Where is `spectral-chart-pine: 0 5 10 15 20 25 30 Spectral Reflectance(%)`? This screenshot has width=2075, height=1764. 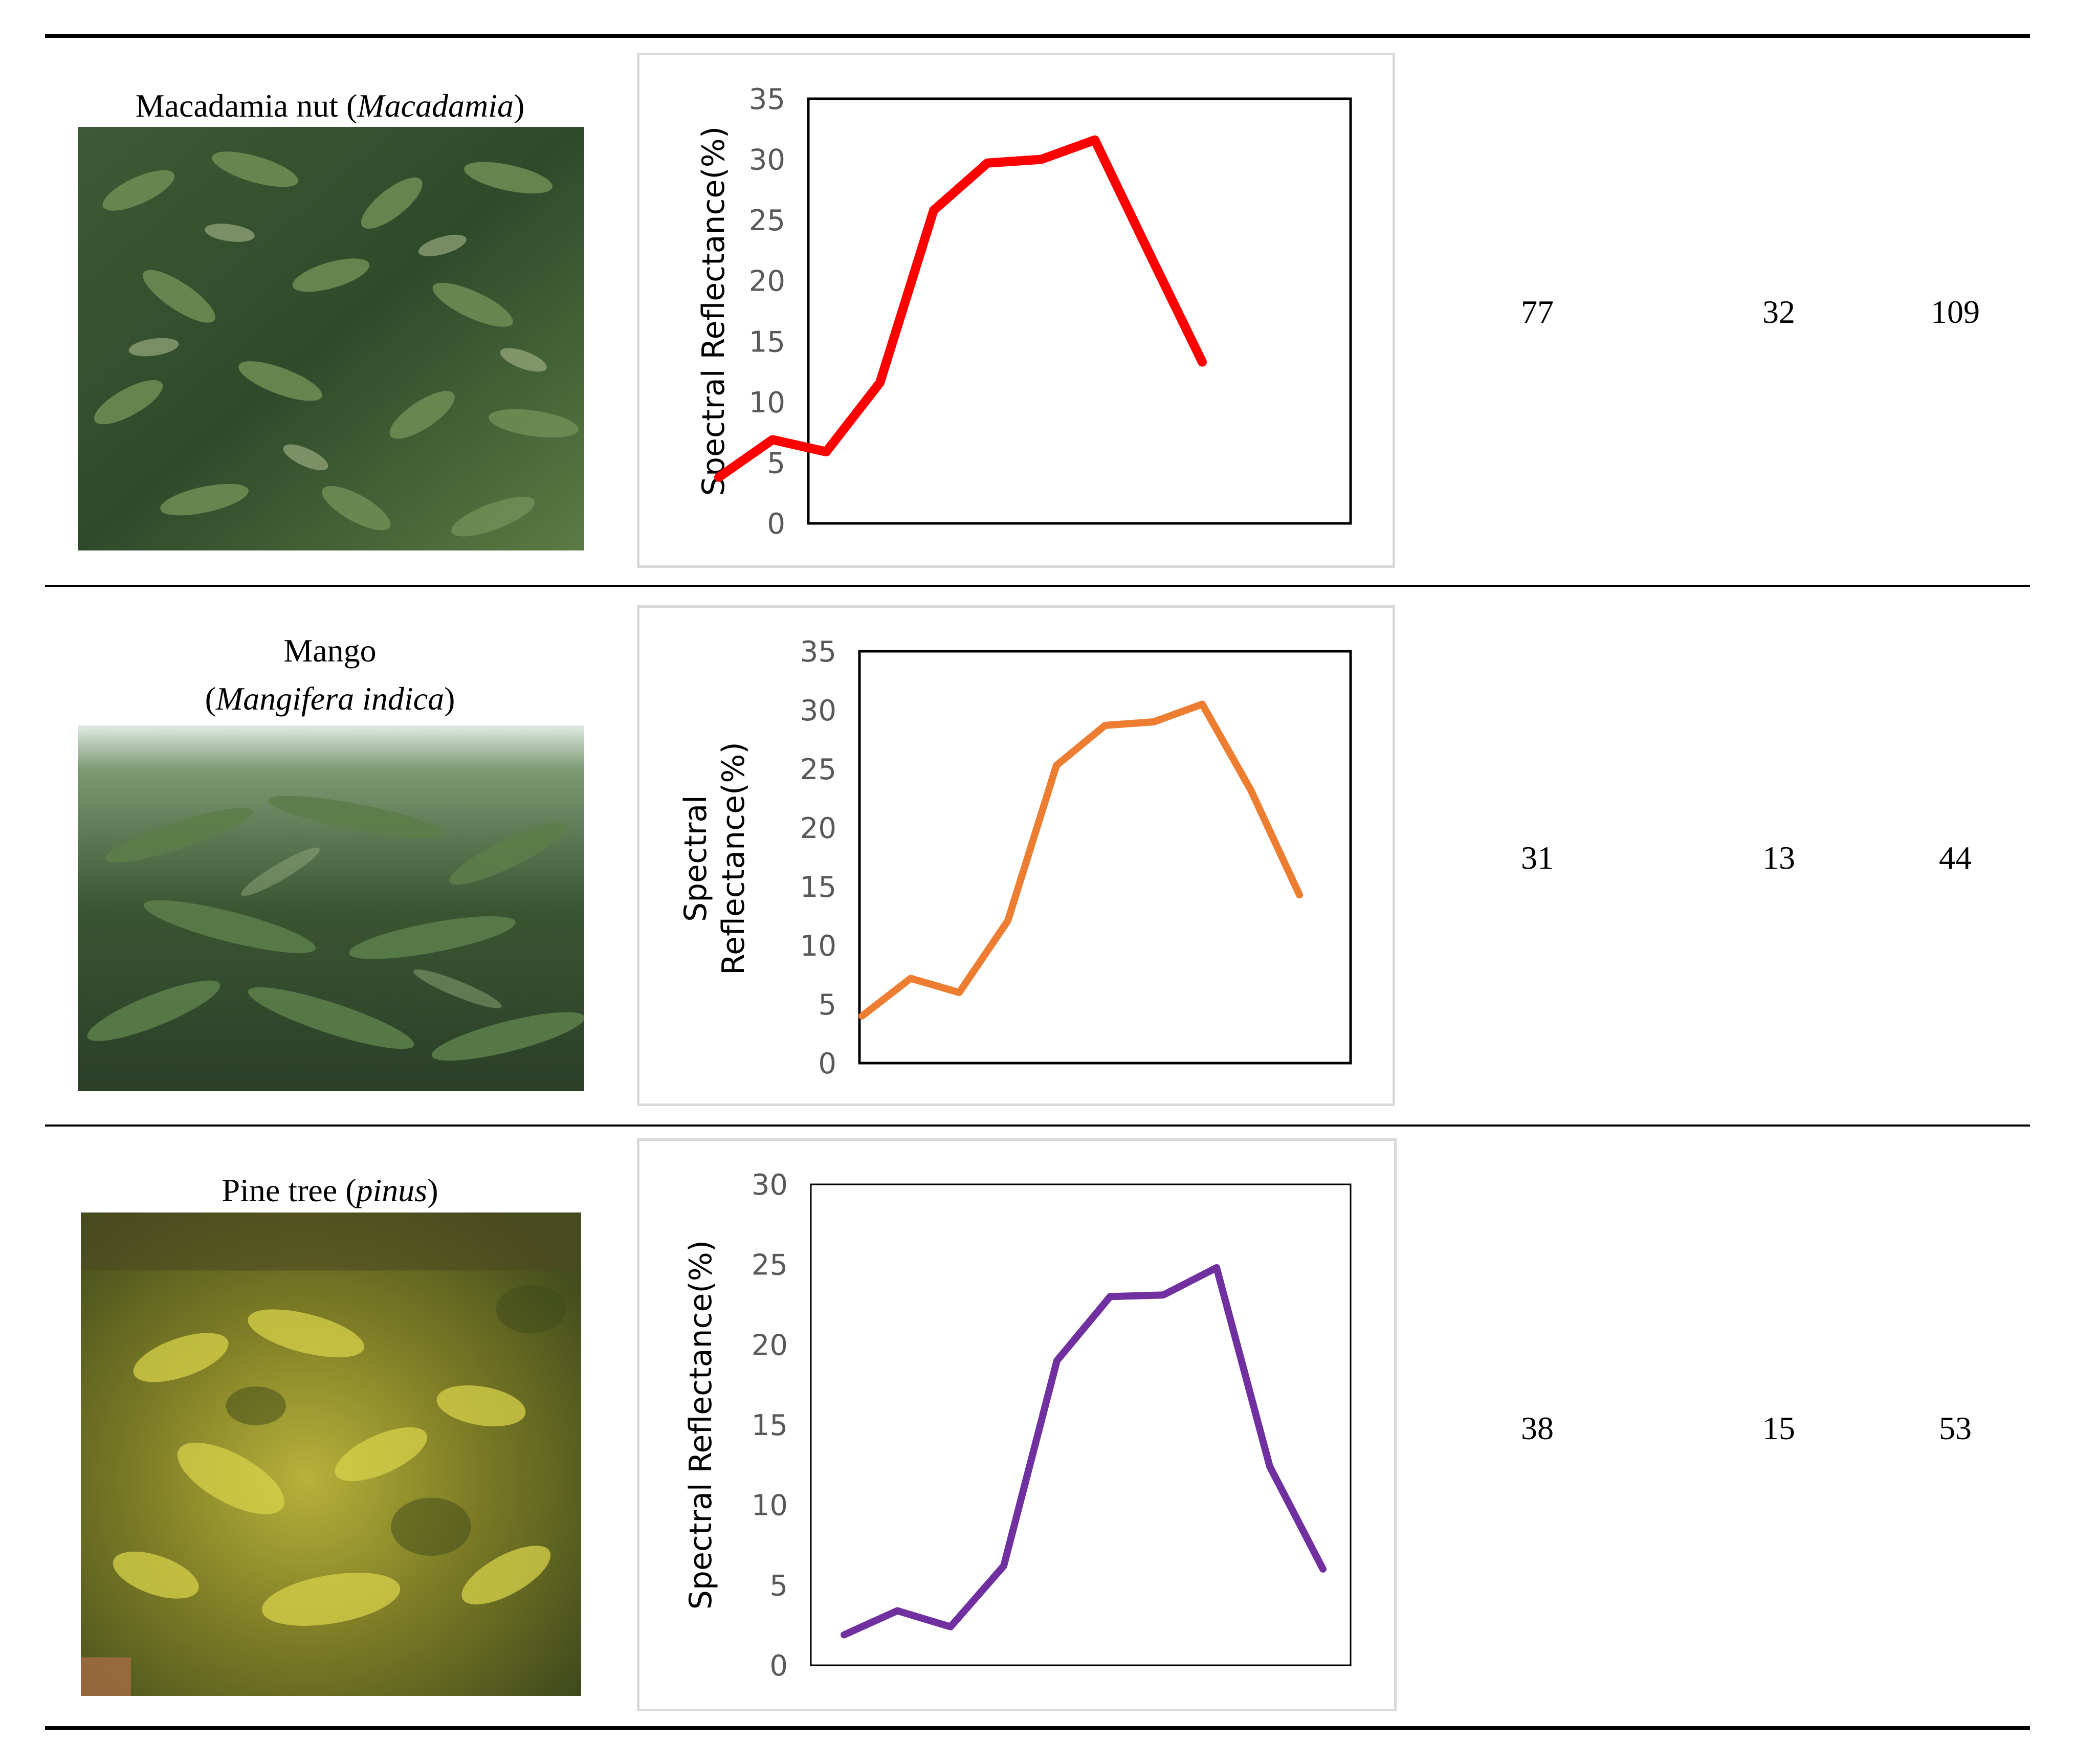
spectral-chart-pine: 0 5 10 15 20 25 30 Spectral Reflectance(%) is located at coordinates (1017, 1424).